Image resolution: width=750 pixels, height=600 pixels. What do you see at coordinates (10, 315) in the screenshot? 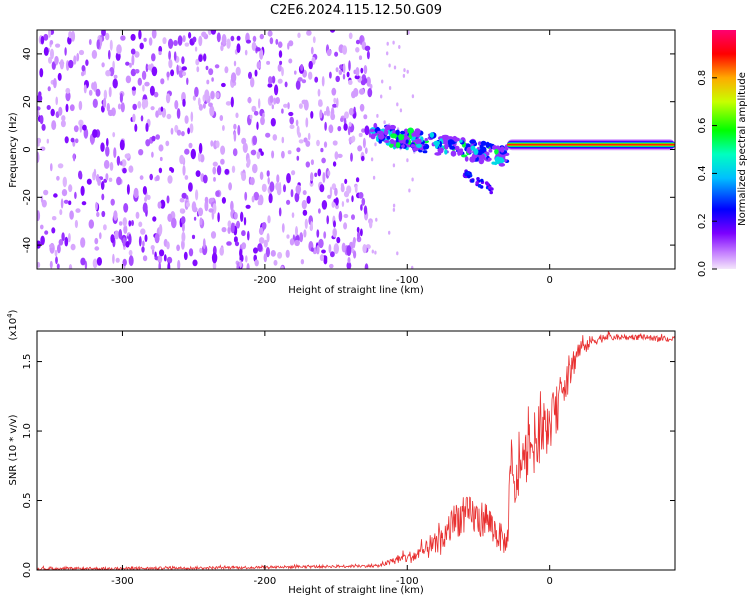
I see `snr-scale-exponent: 4` at bounding box center [10, 315].